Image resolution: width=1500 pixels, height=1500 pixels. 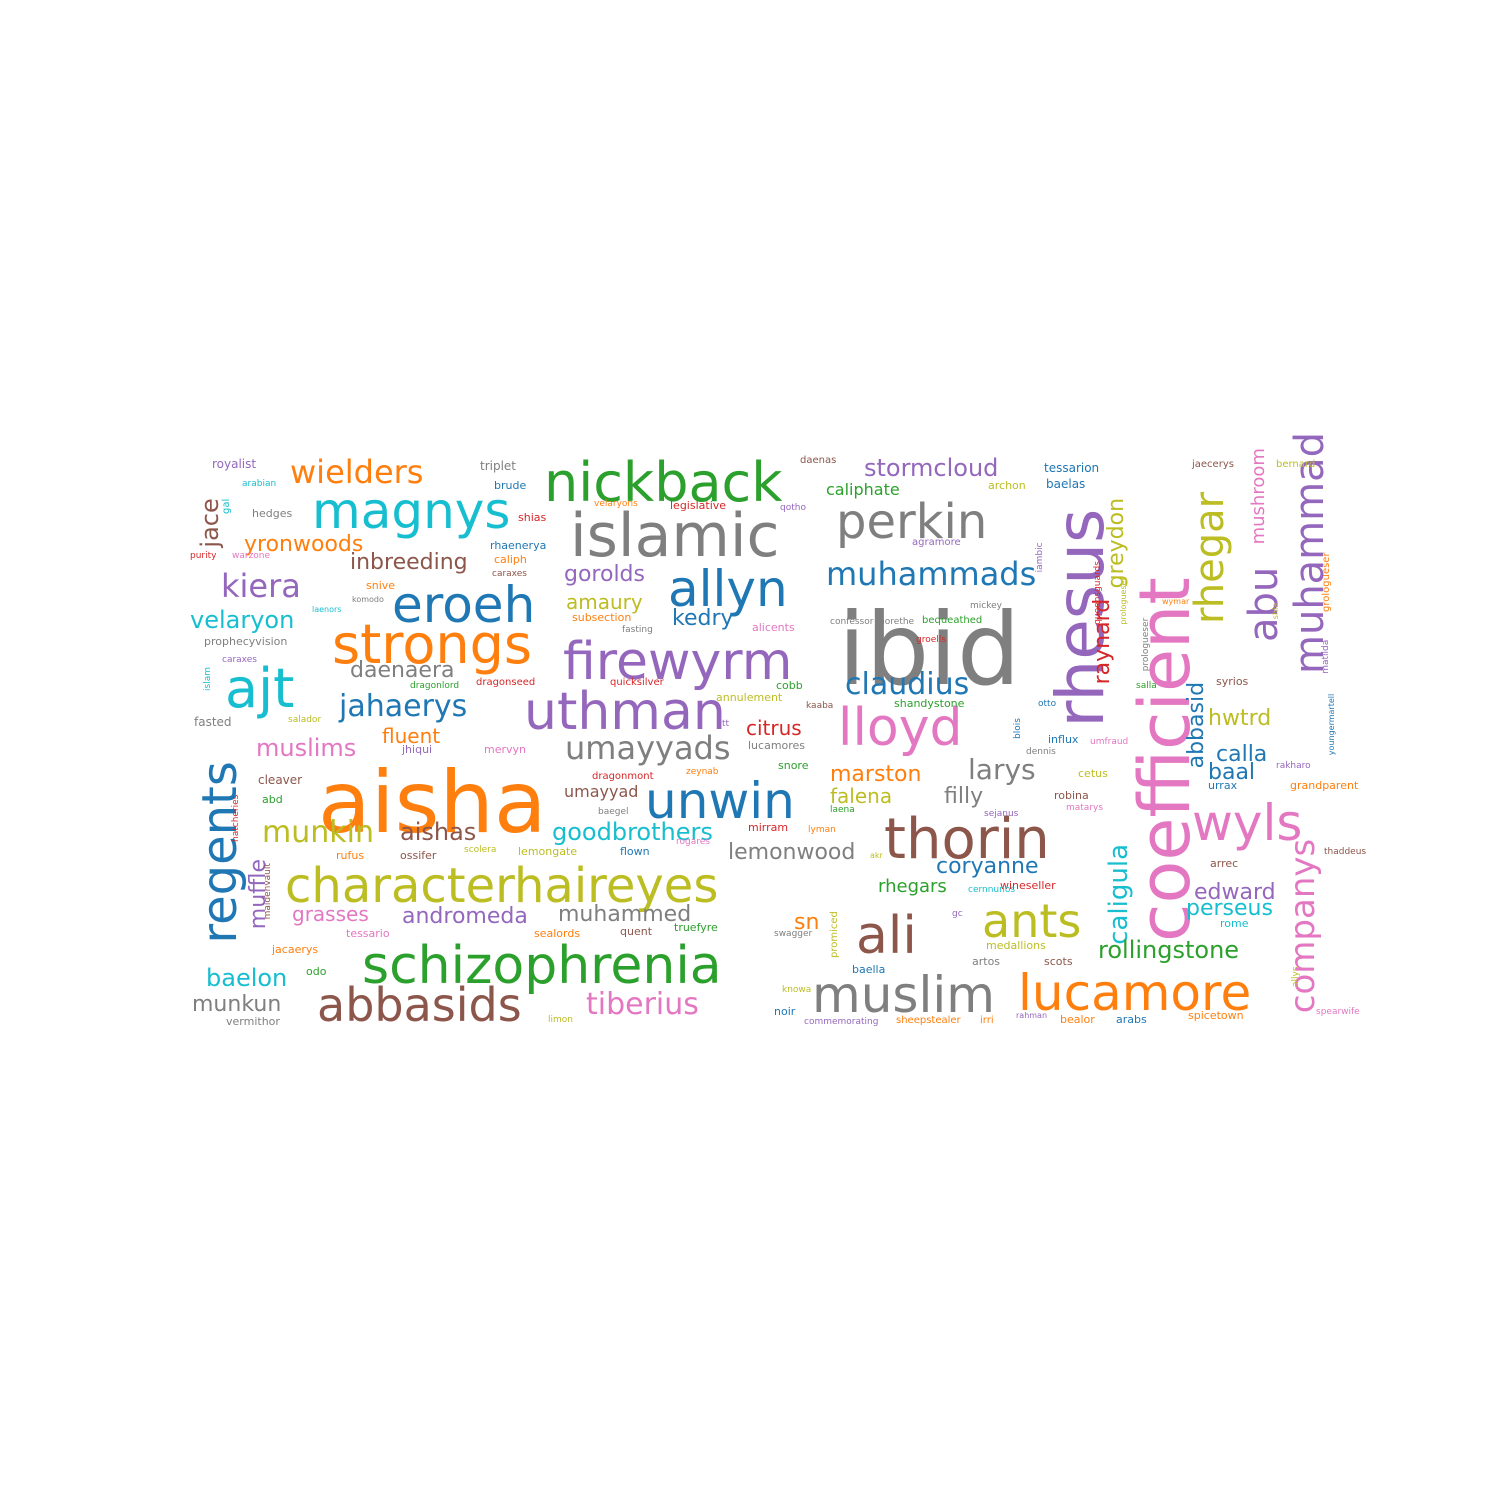 I want to click on word-velaryons: velaryons, so click(x=616, y=504).